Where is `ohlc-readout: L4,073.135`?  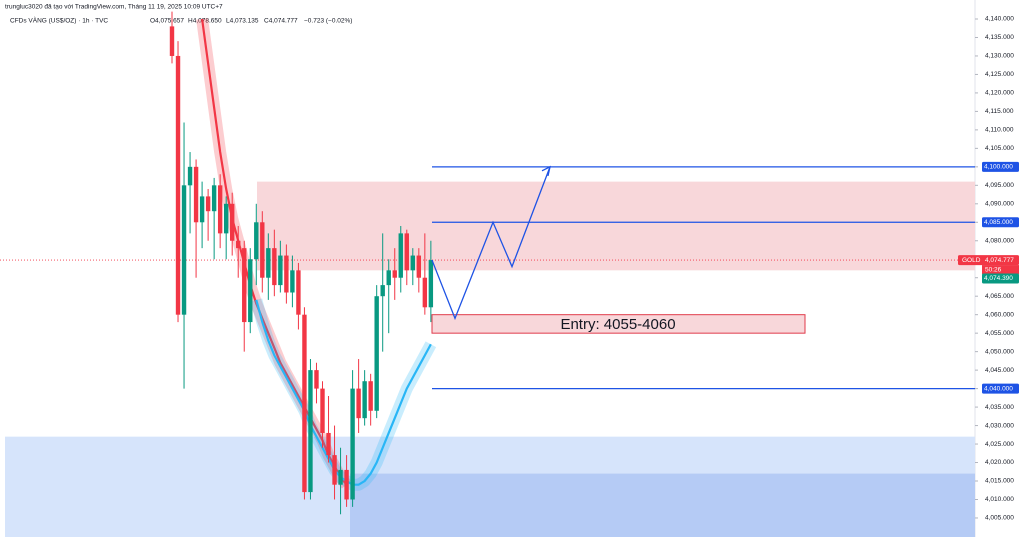 ohlc-readout: L4,073.135 is located at coordinates (242, 21).